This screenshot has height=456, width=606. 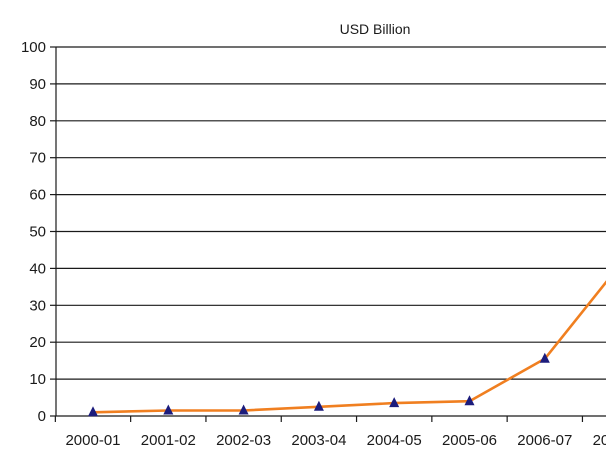 What do you see at coordinates (599, 440) in the screenshot?
I see `x-tick-label: 2007-08` at bounding box center [599, 440].